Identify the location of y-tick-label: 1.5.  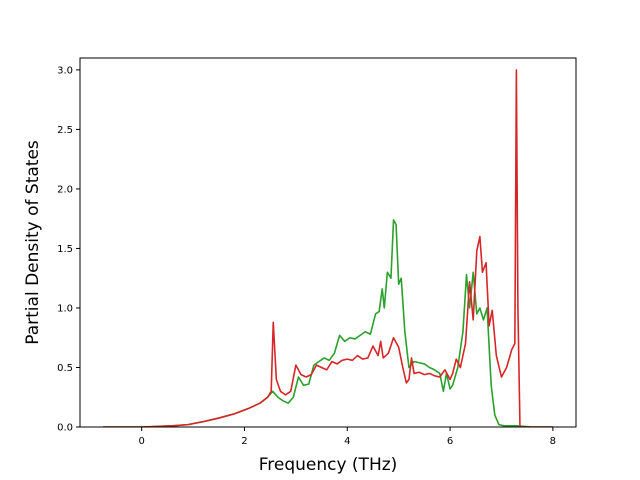
(65, 249).